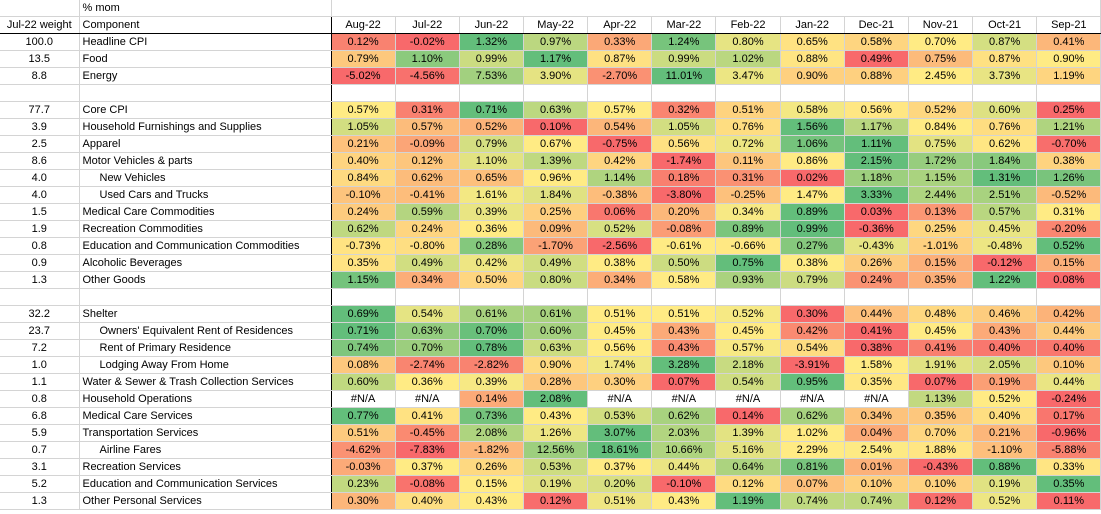 The width and height of the screenshot is (1101, 514). Describe the element at coordinates (556, 178) in the screenshot. I see `value-cell: 0.96%` at that location.